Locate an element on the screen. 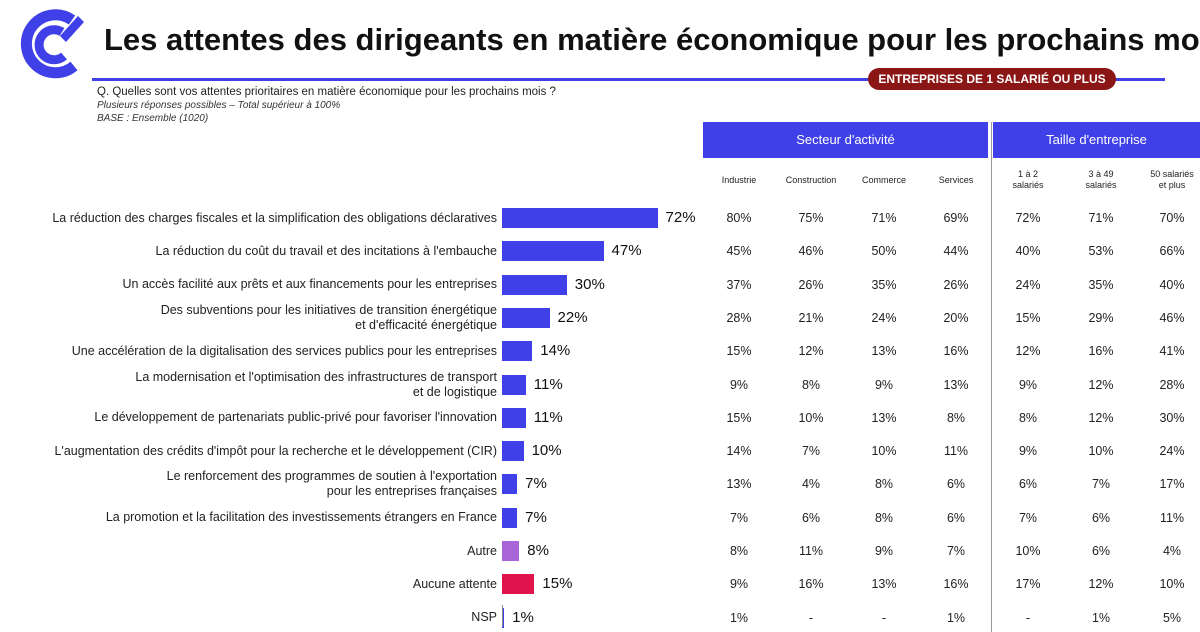 The width and height of the screenshot is (1200, 632). table-cell: 35% is located at coordinates (884, 284).